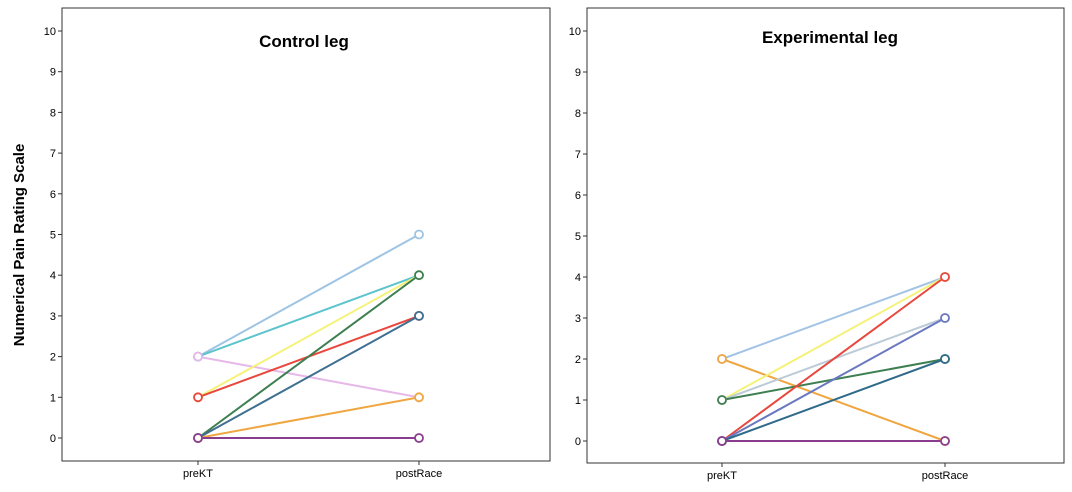  I want to click on chart-title: Experimental leg, so click(830, 37).